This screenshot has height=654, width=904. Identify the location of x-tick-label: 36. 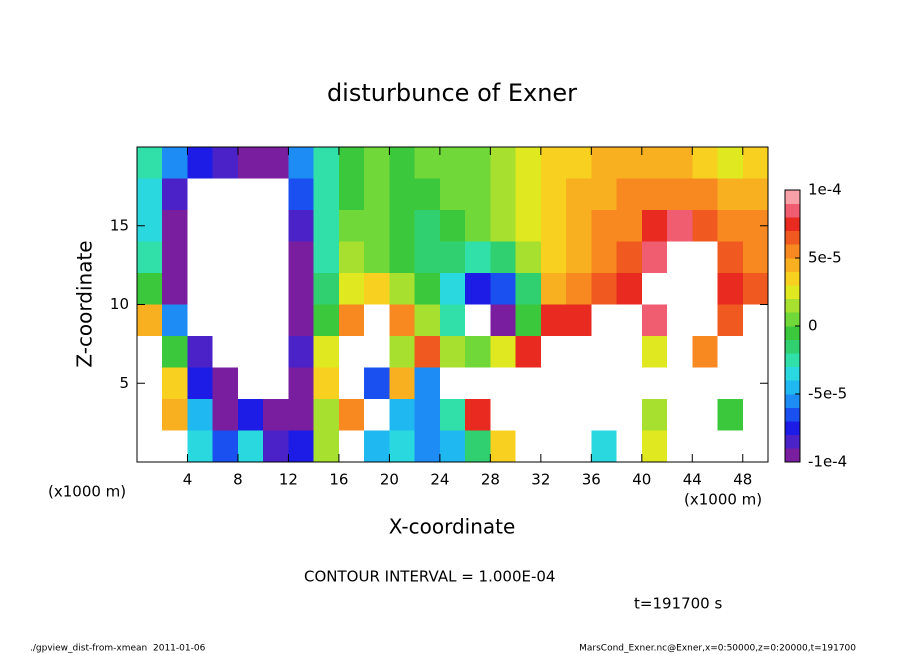
(591, 480).